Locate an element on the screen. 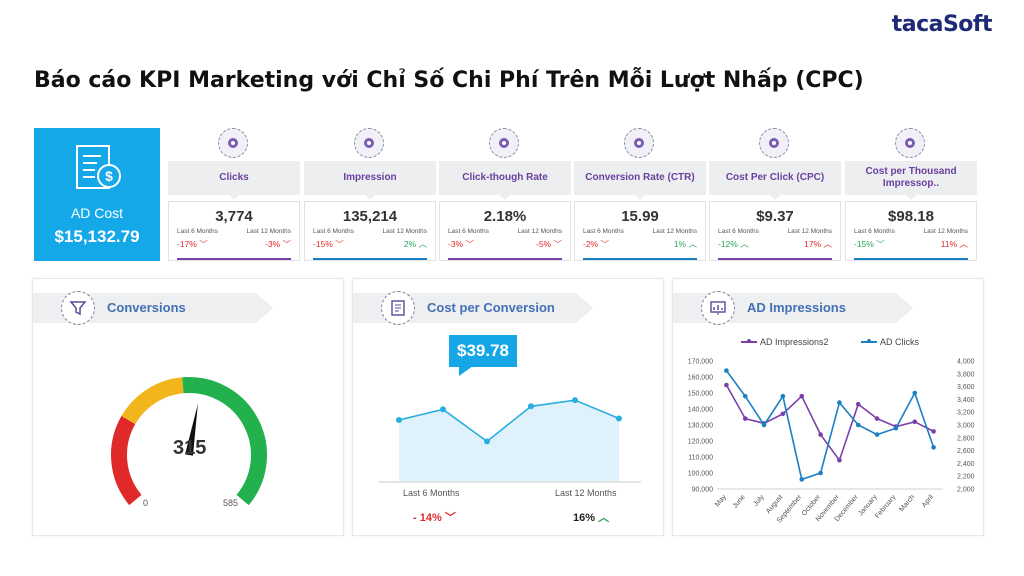 This screenshot has height=576, width=1024. brand-logo: tacaSoft is located at coordinates (942, 24).